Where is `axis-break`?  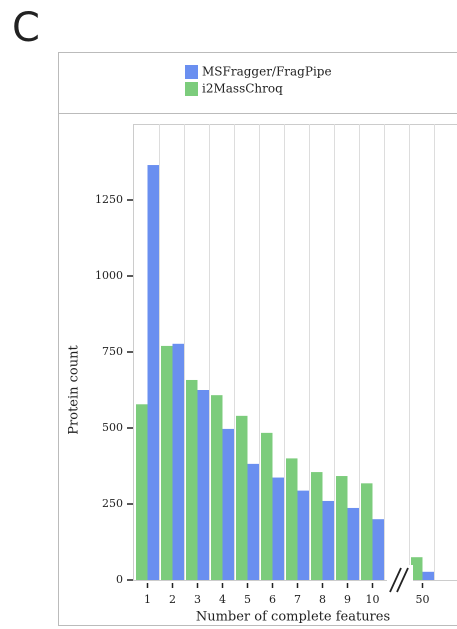
axis-break is located at coordinates (400, 580).